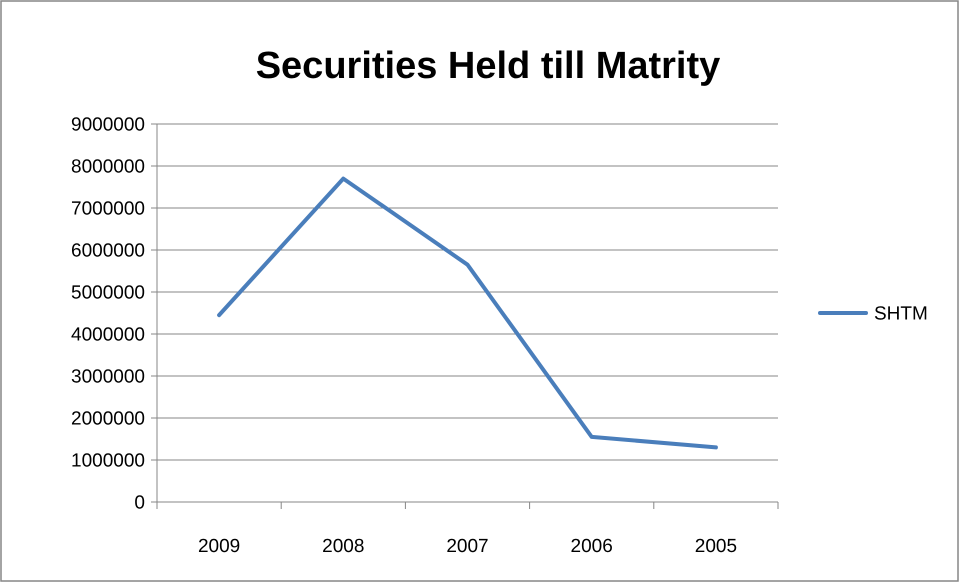 This screenshot has height=583, width=960. What do you see at coordinates (108, 251) in the screenshot?
I see `y-tick-label: 6000000` at bounding box center [108, 251].